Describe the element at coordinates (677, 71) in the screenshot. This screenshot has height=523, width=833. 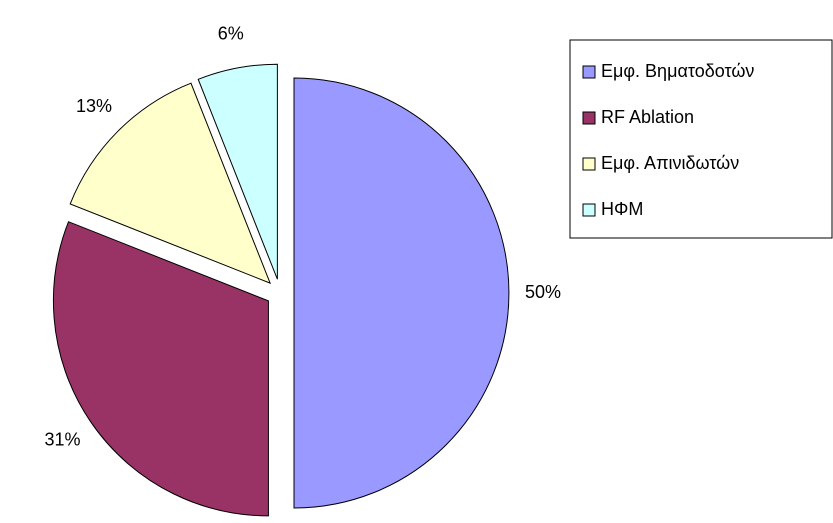
I see `legend-label: Εμφ. Βηματοδοτών` at that location.